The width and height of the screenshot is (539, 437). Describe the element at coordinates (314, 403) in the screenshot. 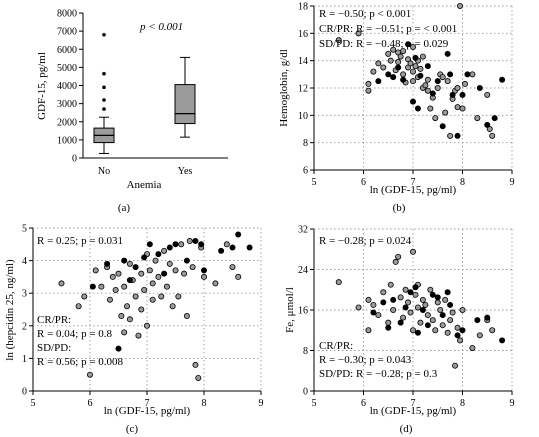

I see `x-tick-label: 5` at that location.